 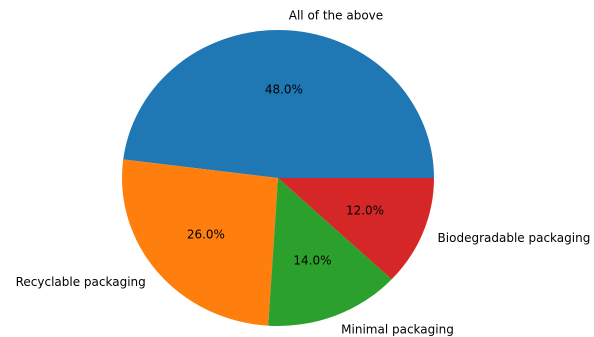 I want to click on pie-percent-label-1: 48.0%, so click(x=284, y=89).